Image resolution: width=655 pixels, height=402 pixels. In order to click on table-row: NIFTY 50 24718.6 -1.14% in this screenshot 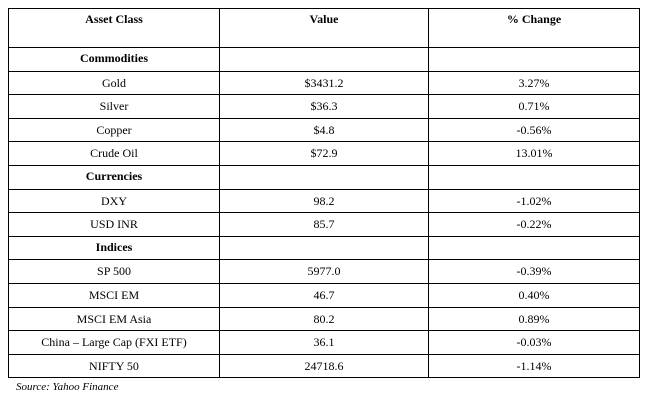, I will do `click(324, 366)`.